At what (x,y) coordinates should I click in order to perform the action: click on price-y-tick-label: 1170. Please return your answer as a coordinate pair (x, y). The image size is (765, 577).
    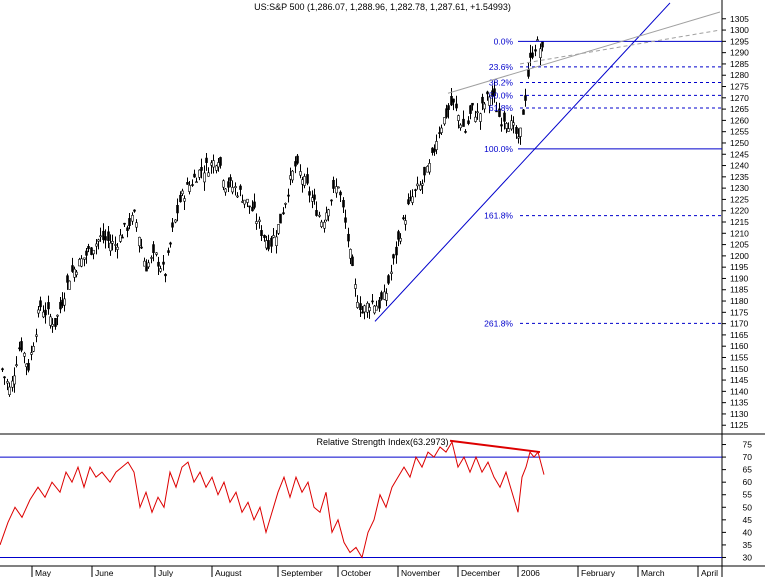
    Looking at the image, I should click on (739, 324).